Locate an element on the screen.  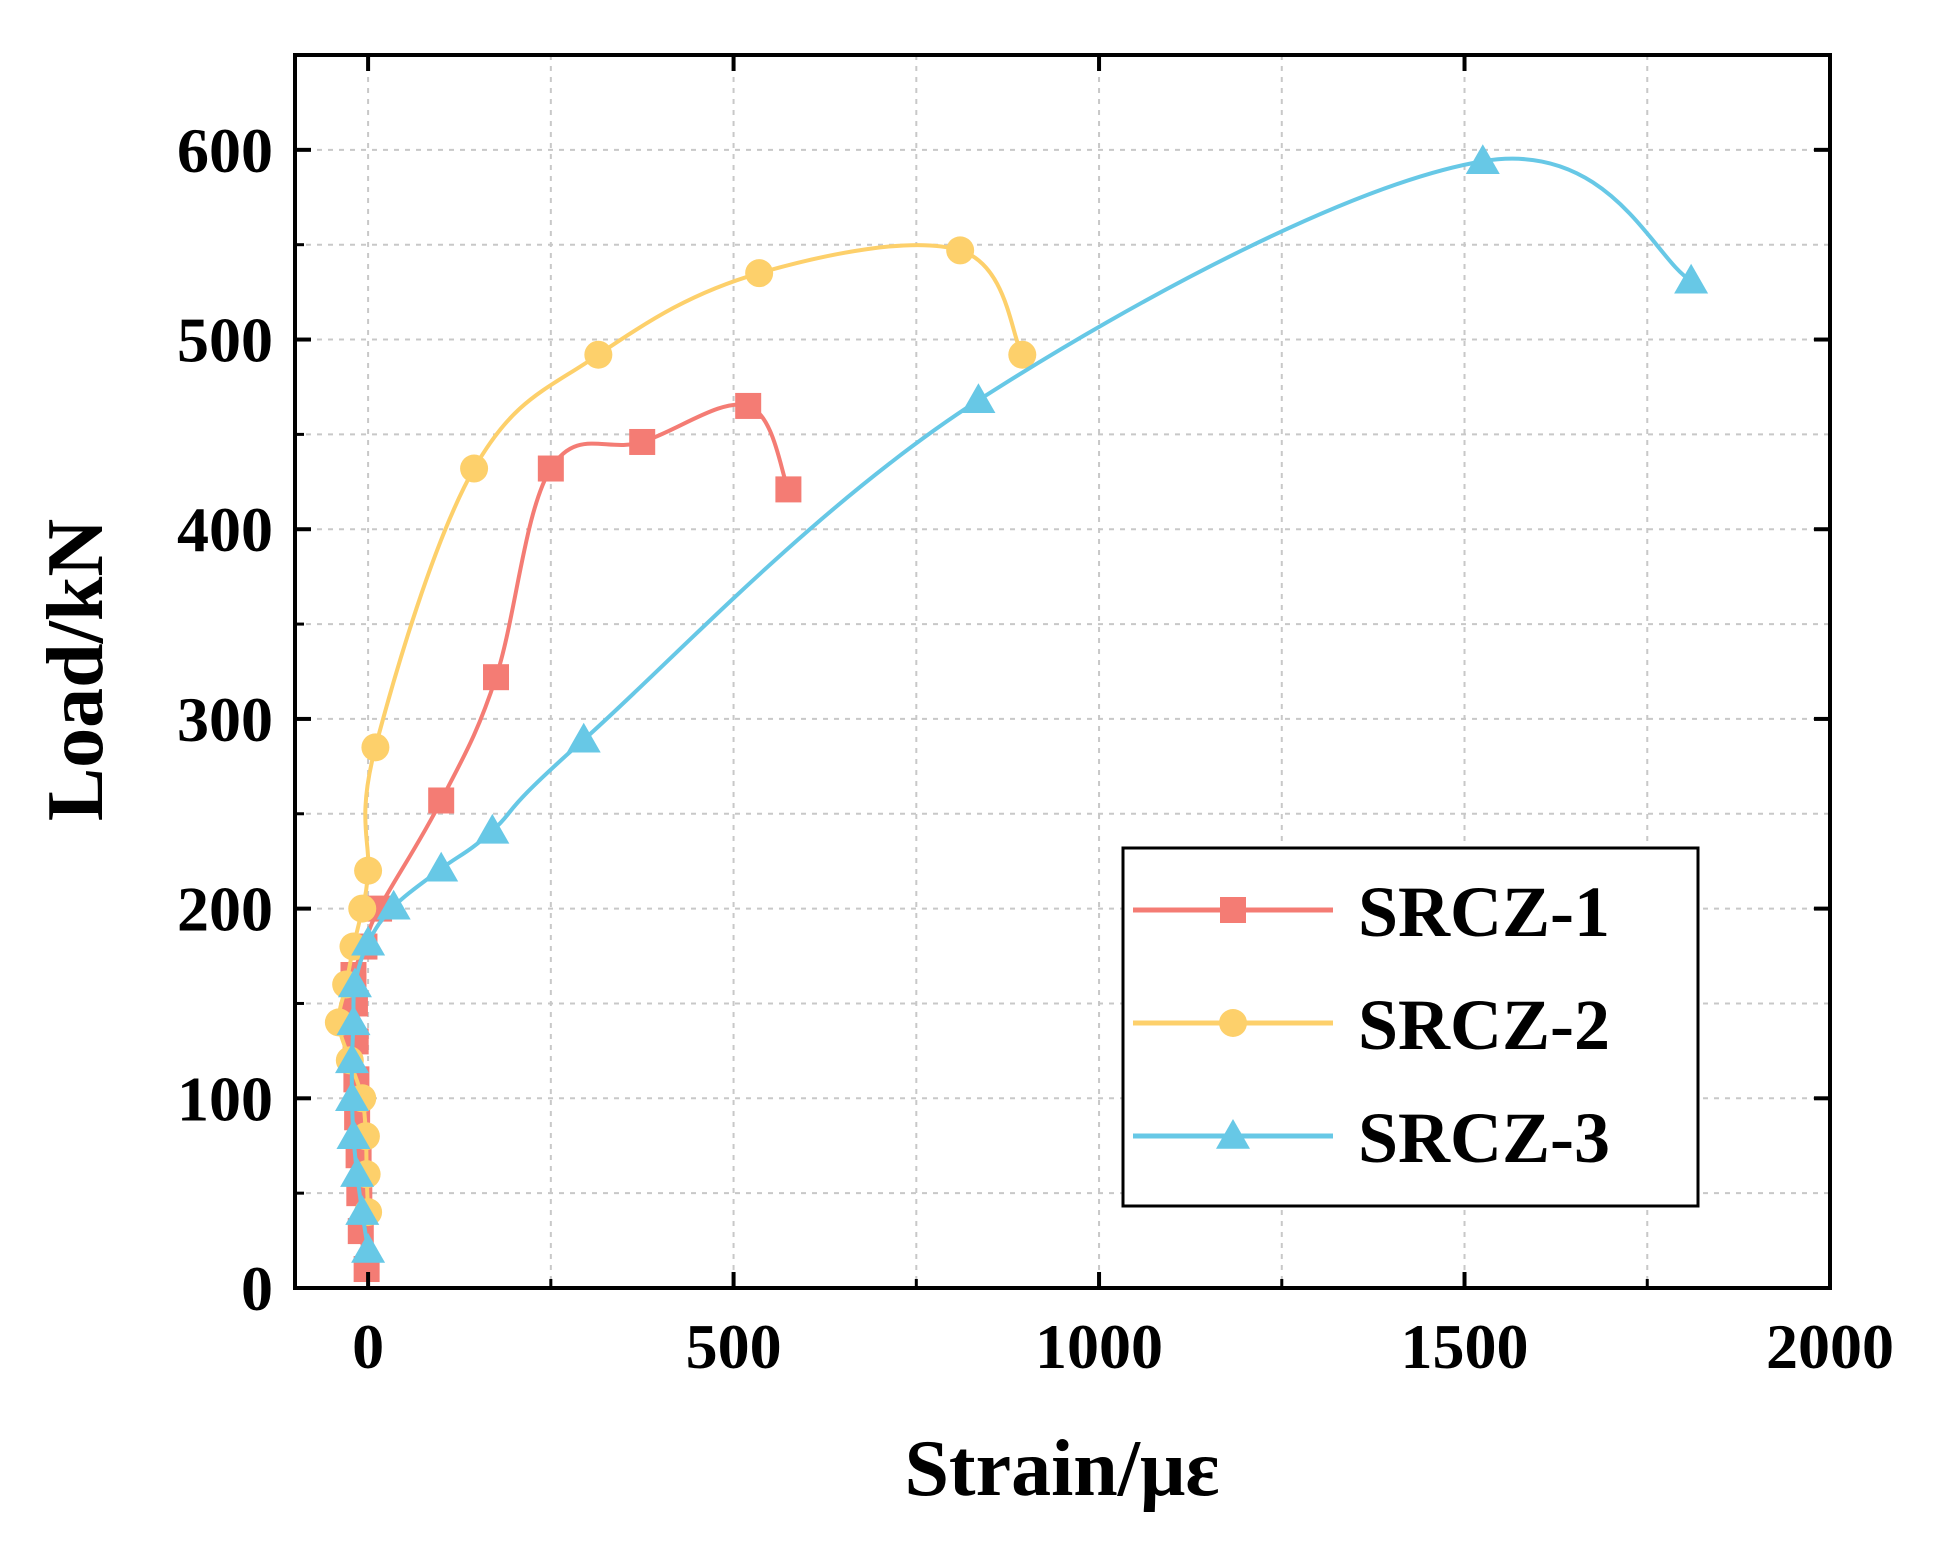
y-tick-label: 400 is located at coordinates (225, 529).